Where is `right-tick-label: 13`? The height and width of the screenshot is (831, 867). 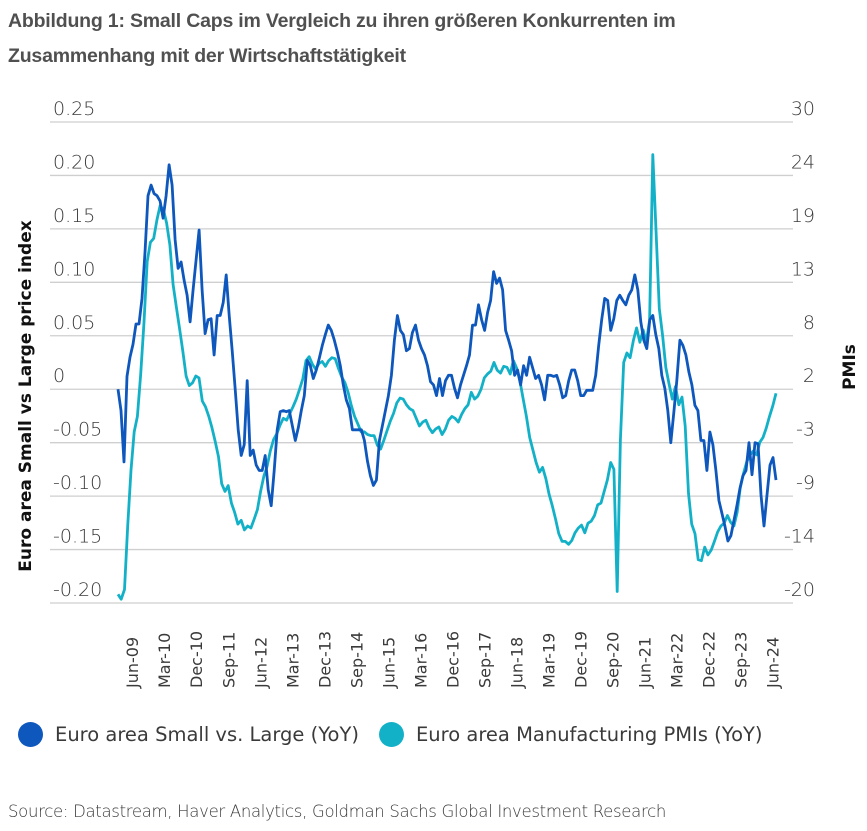 right-tick-label: 13 is located at coordinates (803, 269).